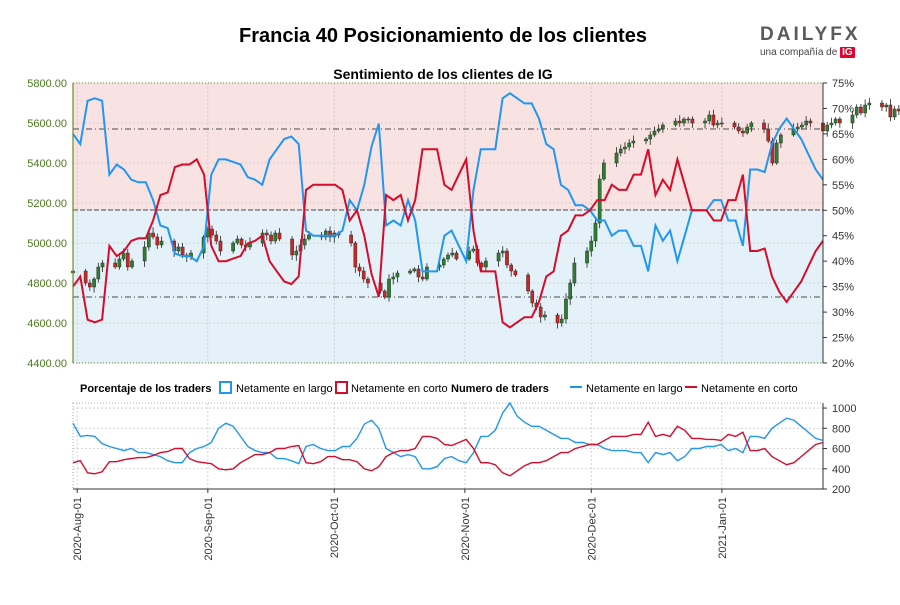 This screenshot has width=900, height=605. What do you see at coordinates (47, 324) in the screenshot?
I see `price-tick-label: 4600.00` at bounding box center [47, 324].